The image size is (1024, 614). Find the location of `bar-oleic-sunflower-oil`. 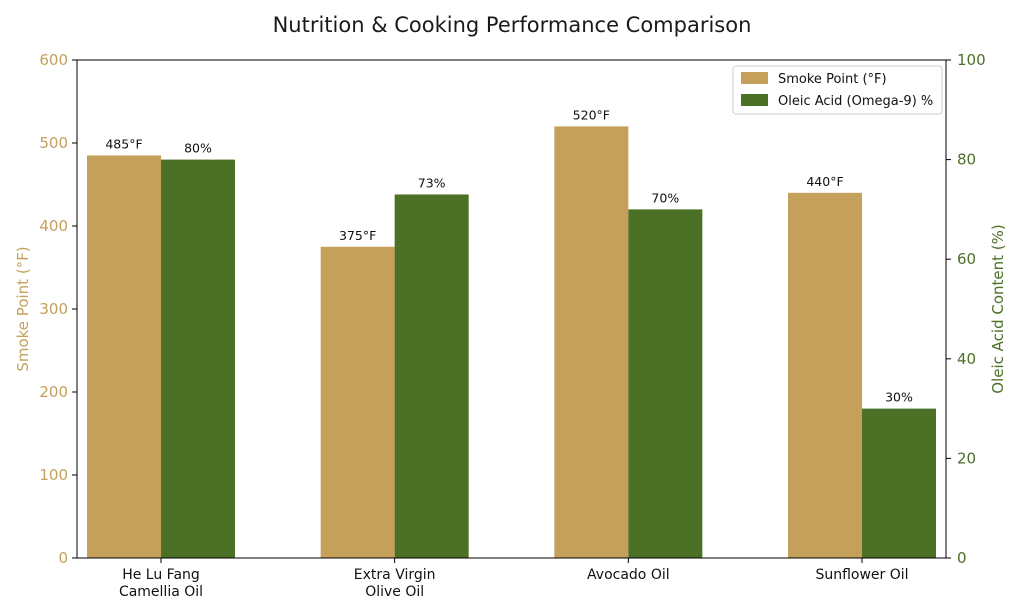

bar-oleic-sunflower-oil is located at coordinates (899, 483).